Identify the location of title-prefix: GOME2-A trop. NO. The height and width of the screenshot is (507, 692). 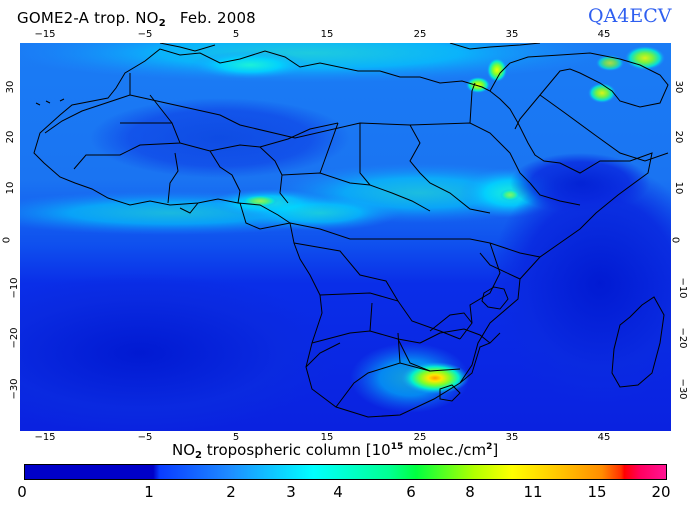
(88, 18).